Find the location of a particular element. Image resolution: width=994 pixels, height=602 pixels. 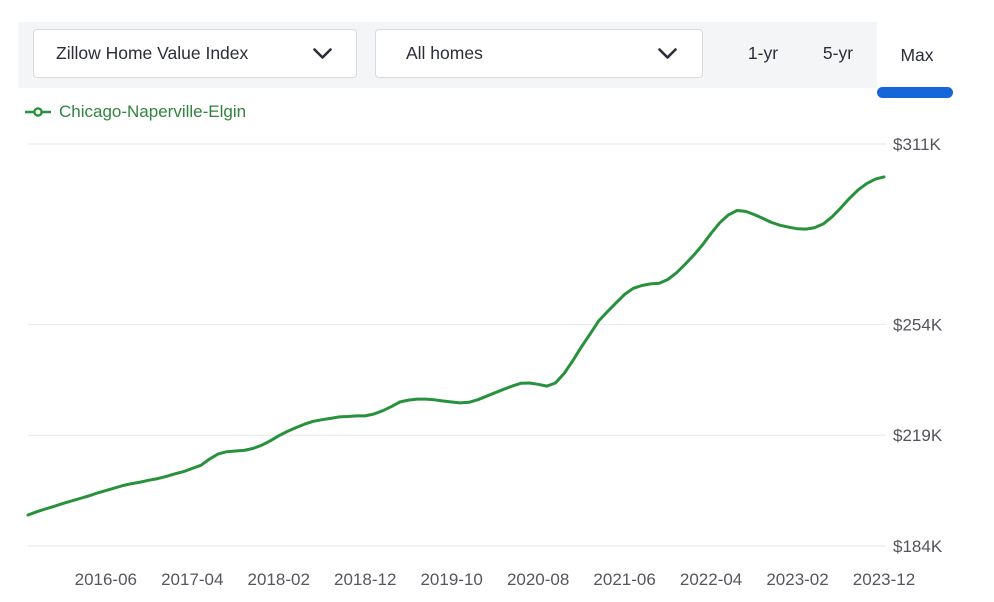

tab-1yr: 1-yr is located at coordinates (763, 53).